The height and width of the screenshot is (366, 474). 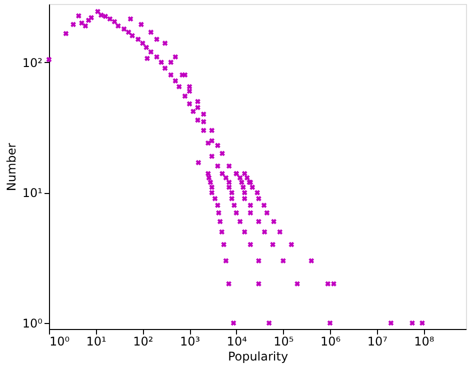 What do you see at coordinates (330, 341) in the screenshot?
I see `x-tick-label: 10⁶` at bounding box center [330, 341].